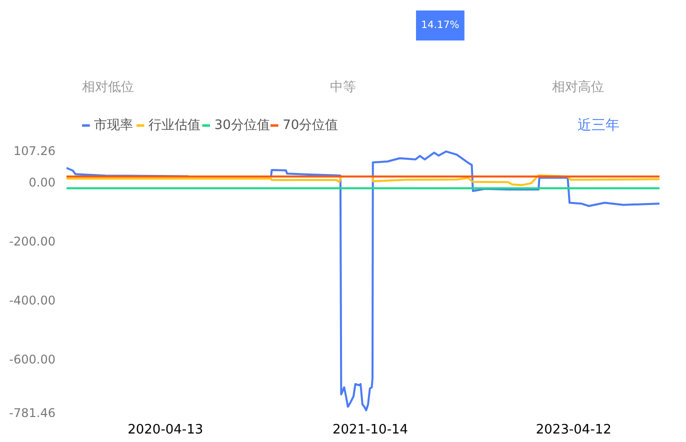 The height and width of the screenshot is (442, 686). I want to click on y-tick-label: -200.00, so click(32, 241).